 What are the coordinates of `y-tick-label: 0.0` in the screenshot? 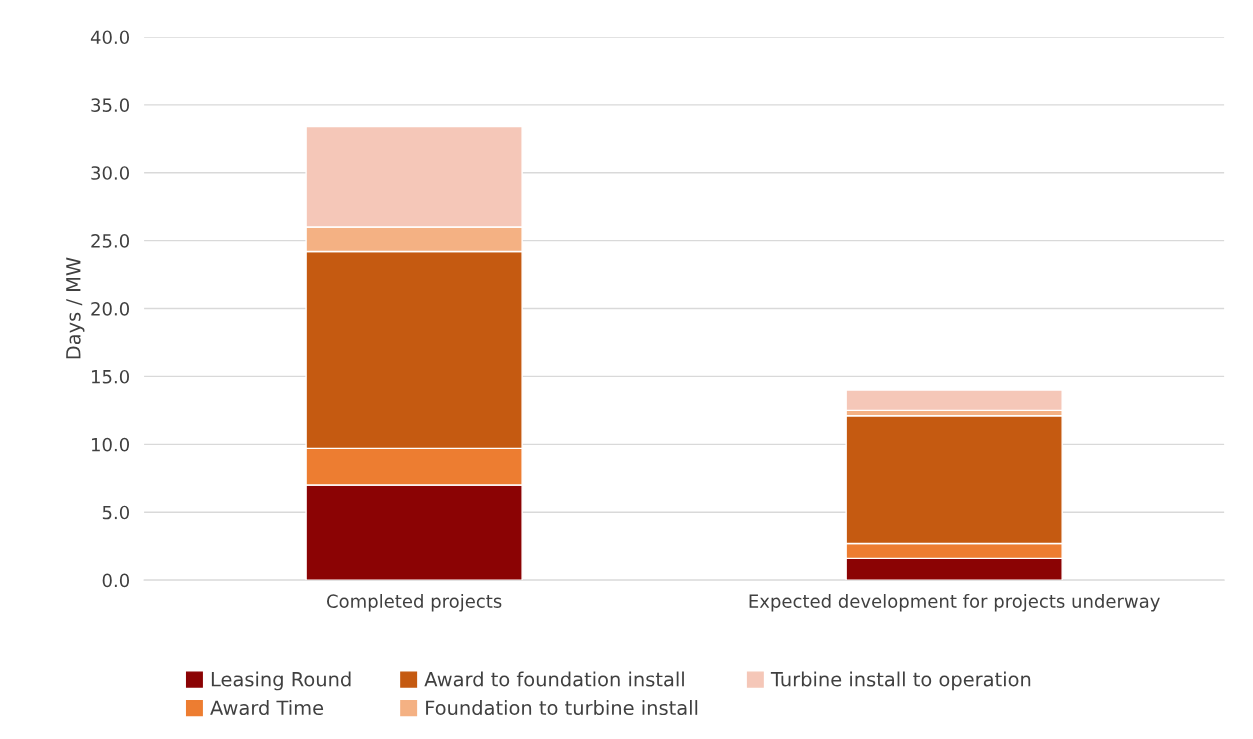 It's located at (116, 580).